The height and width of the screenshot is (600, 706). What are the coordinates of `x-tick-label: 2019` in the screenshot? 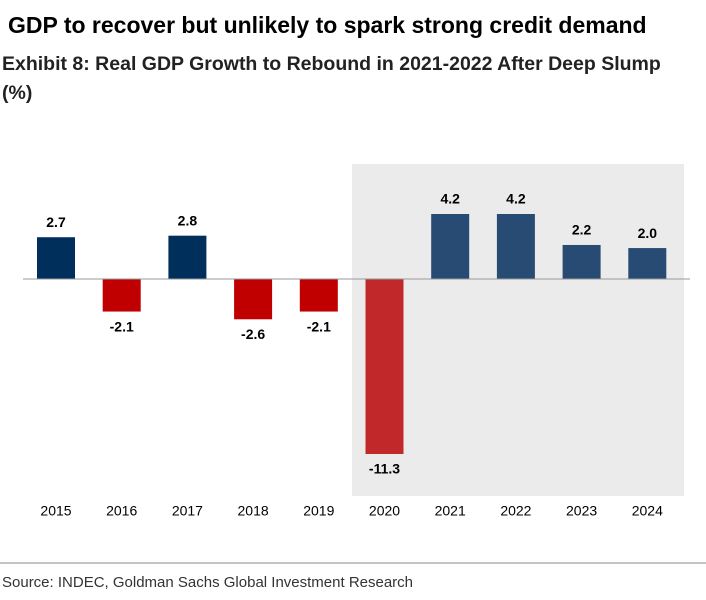 It's located at (318, 511).